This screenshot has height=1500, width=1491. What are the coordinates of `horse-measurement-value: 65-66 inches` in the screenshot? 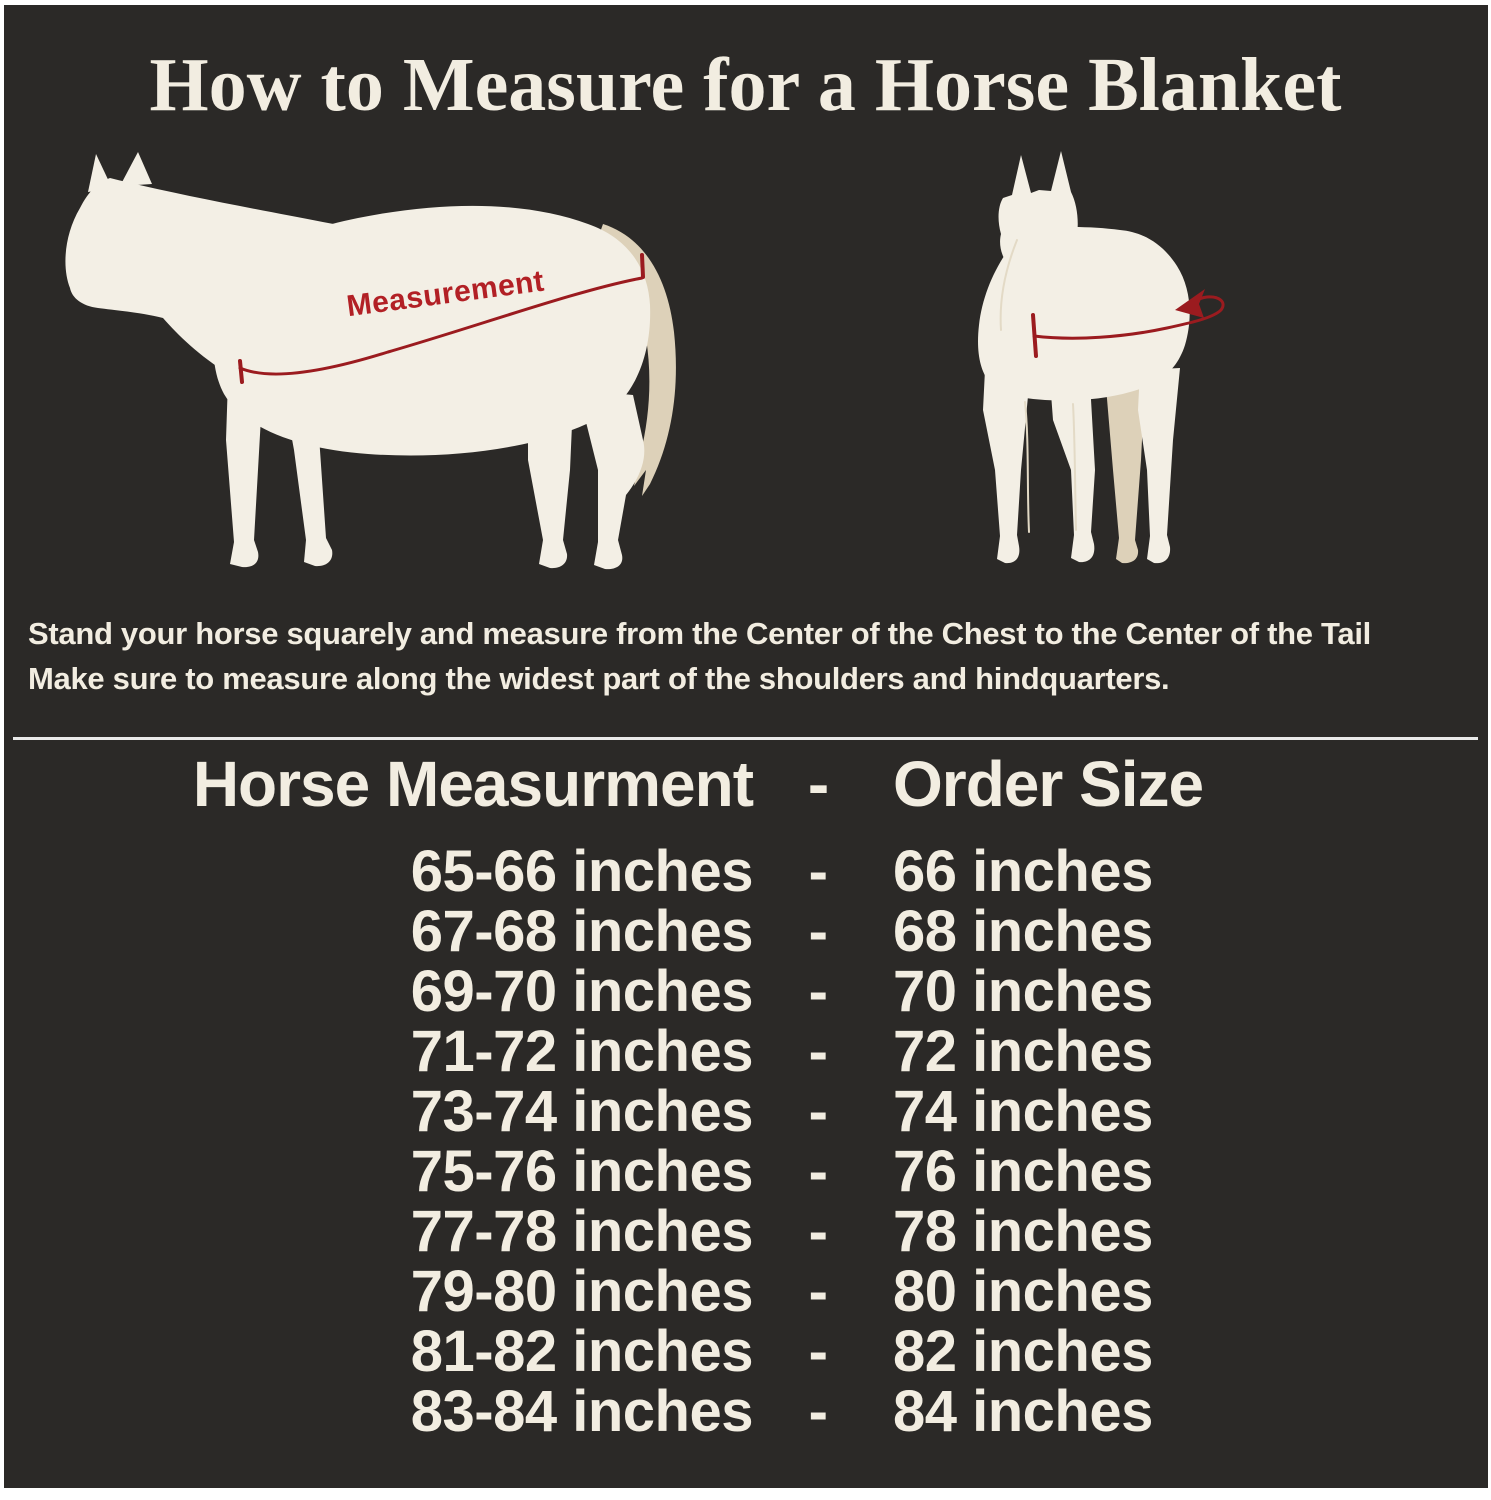 It's located at (582, 871).